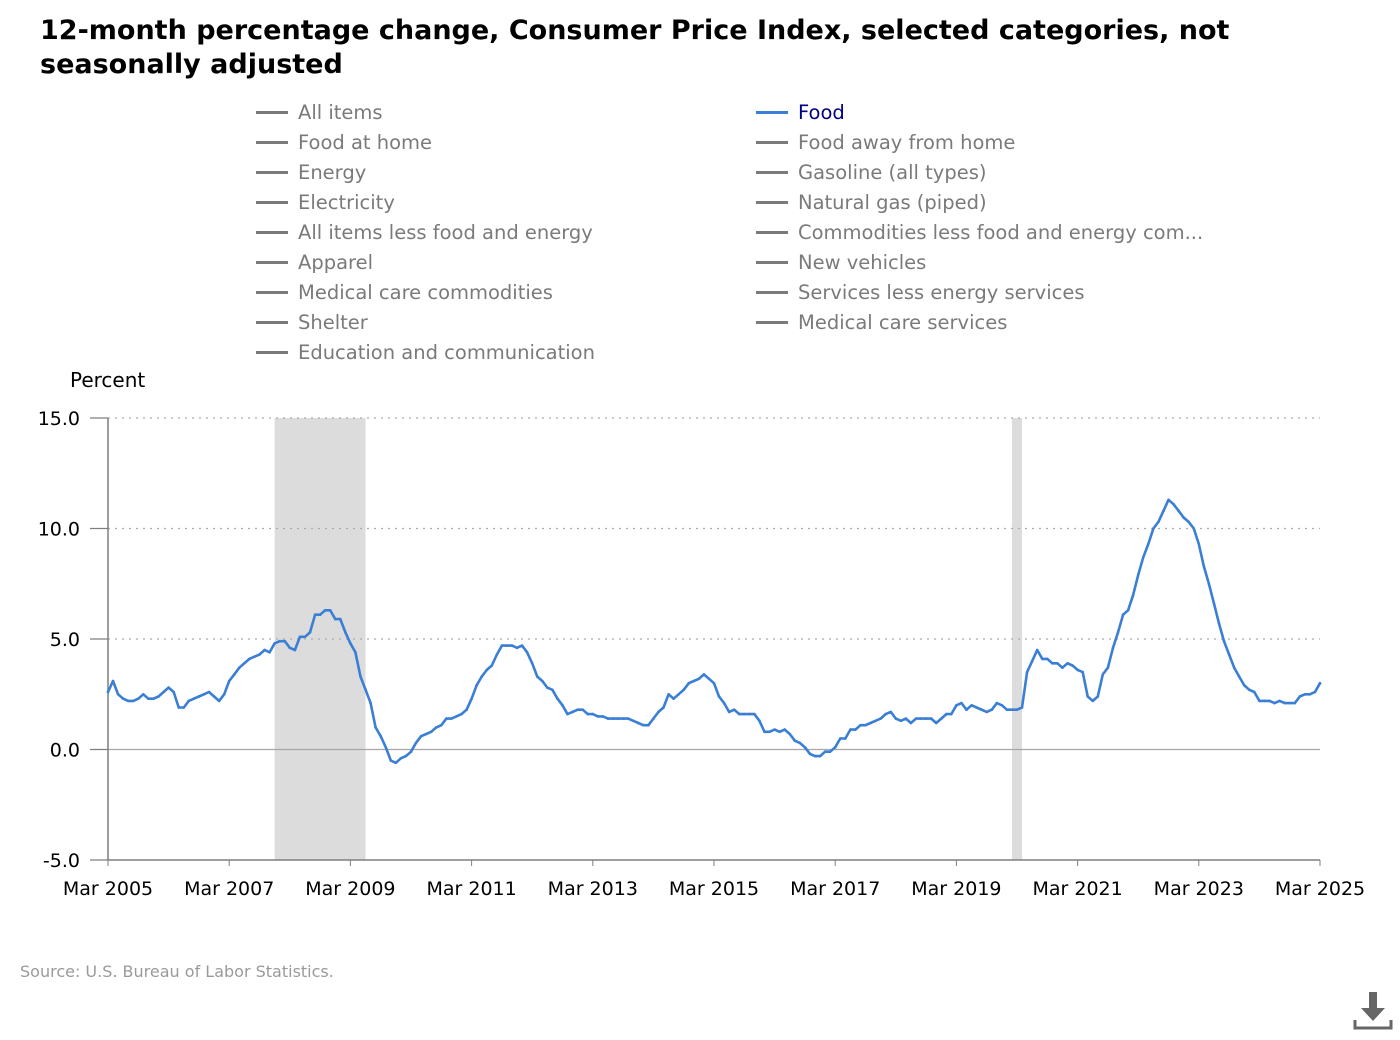  What do you see at coordinates (319, 112) in the screenshot?
I see `legend-item: All items` at bounding box center [319, 112].